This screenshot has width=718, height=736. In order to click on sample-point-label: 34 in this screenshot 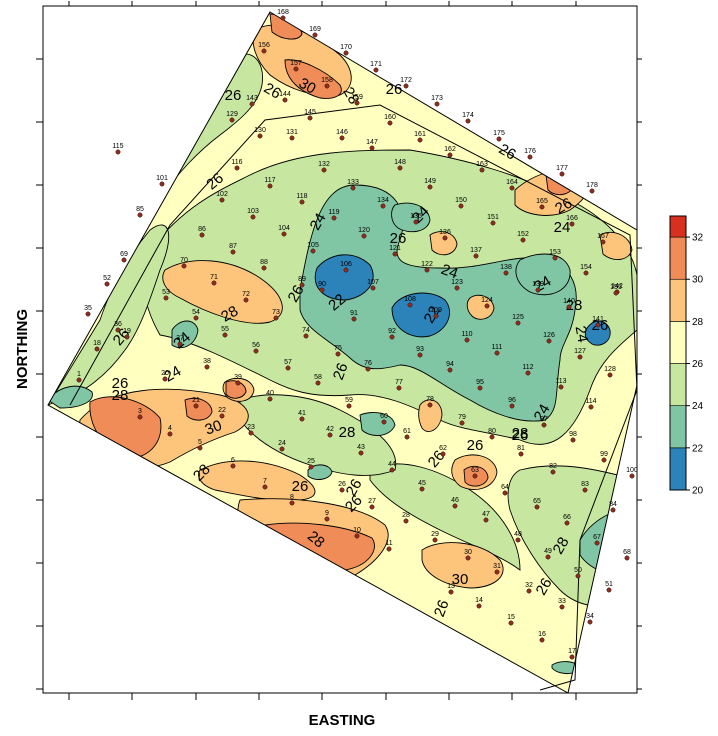, I will do `click(590, 616)`.